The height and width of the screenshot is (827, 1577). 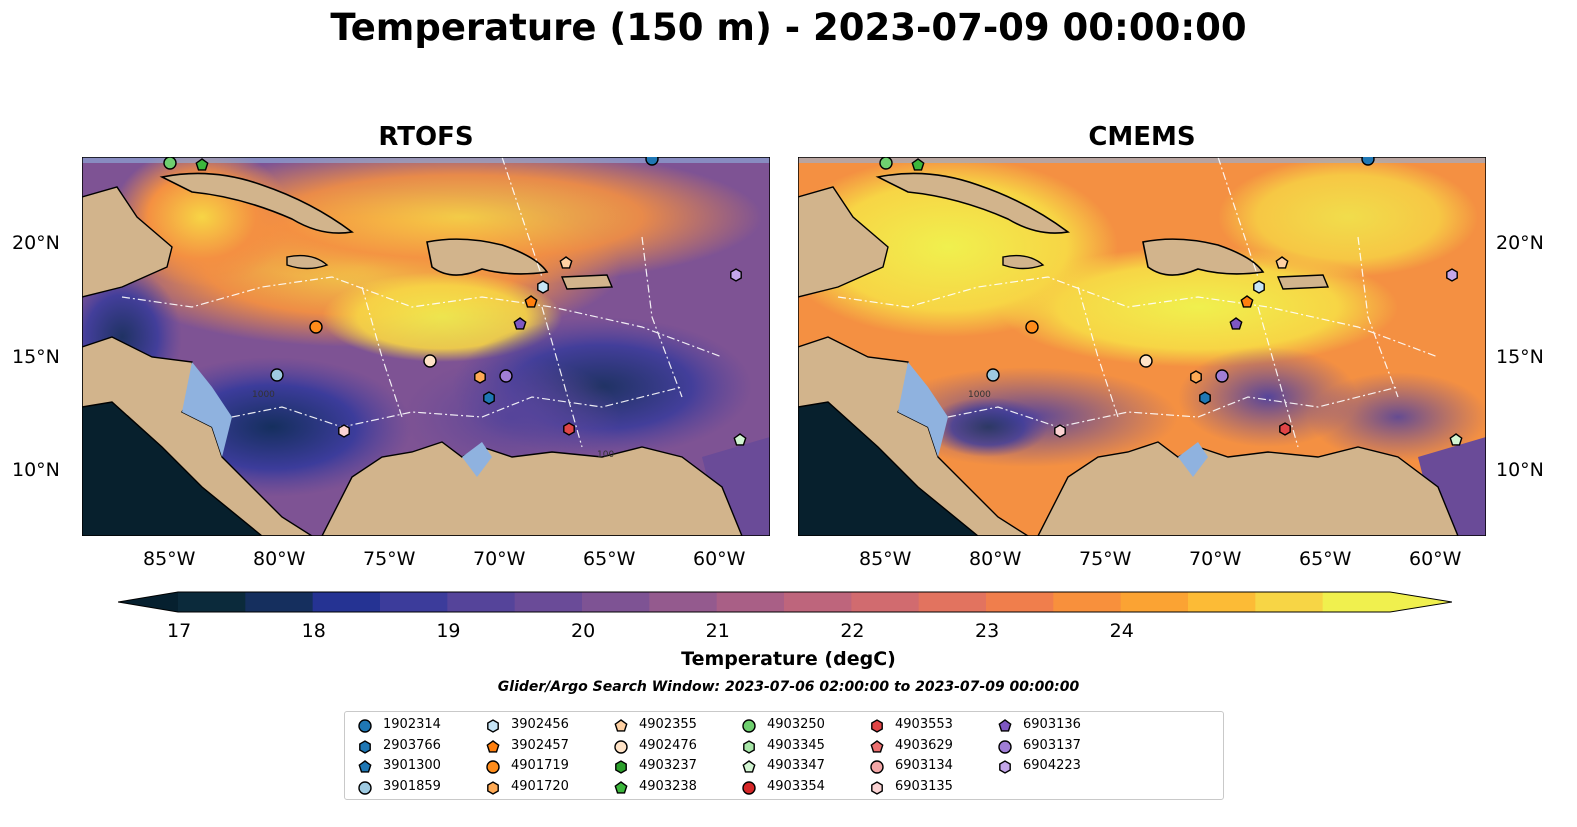 I want to click on legend-label: 1902314, so click(x=412, y=724).